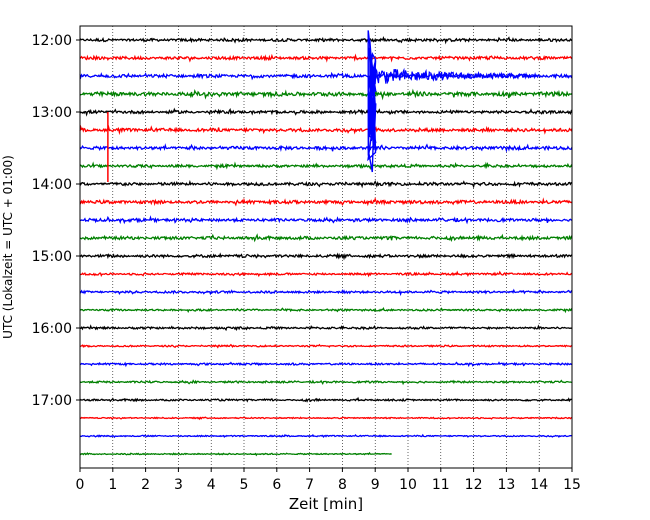 The width and height of the screenshot is (650, 520). What do you see at coordinates (441, 485) in the screenshot?
I see `x-tick-label: 11` at bounding box center [441, 485].